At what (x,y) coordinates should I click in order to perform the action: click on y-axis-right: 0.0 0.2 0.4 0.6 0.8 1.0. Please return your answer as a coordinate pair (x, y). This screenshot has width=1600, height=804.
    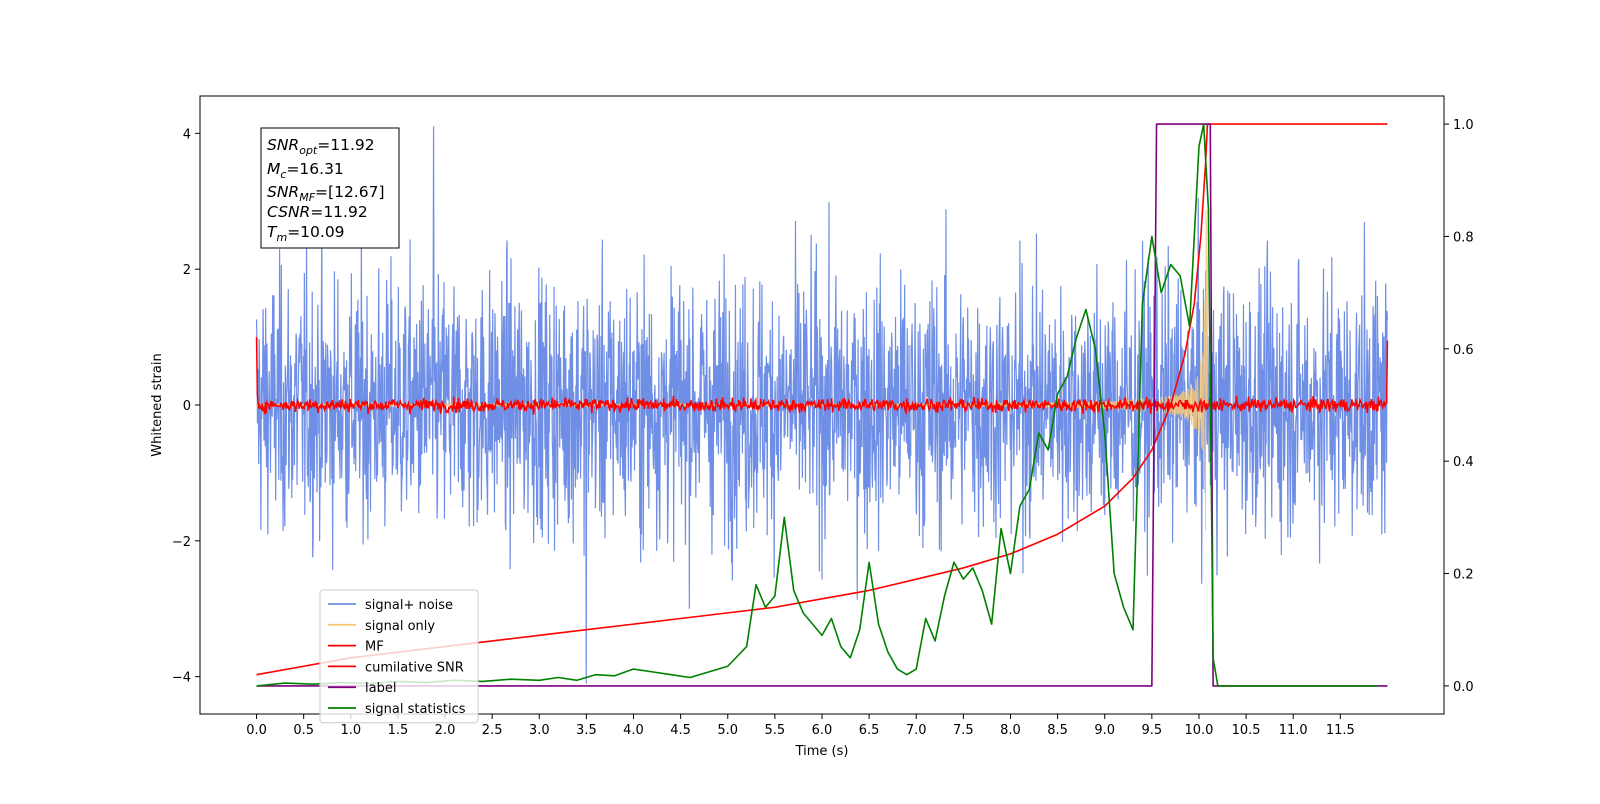
    Looking at the image, I should click on (1459, 406).